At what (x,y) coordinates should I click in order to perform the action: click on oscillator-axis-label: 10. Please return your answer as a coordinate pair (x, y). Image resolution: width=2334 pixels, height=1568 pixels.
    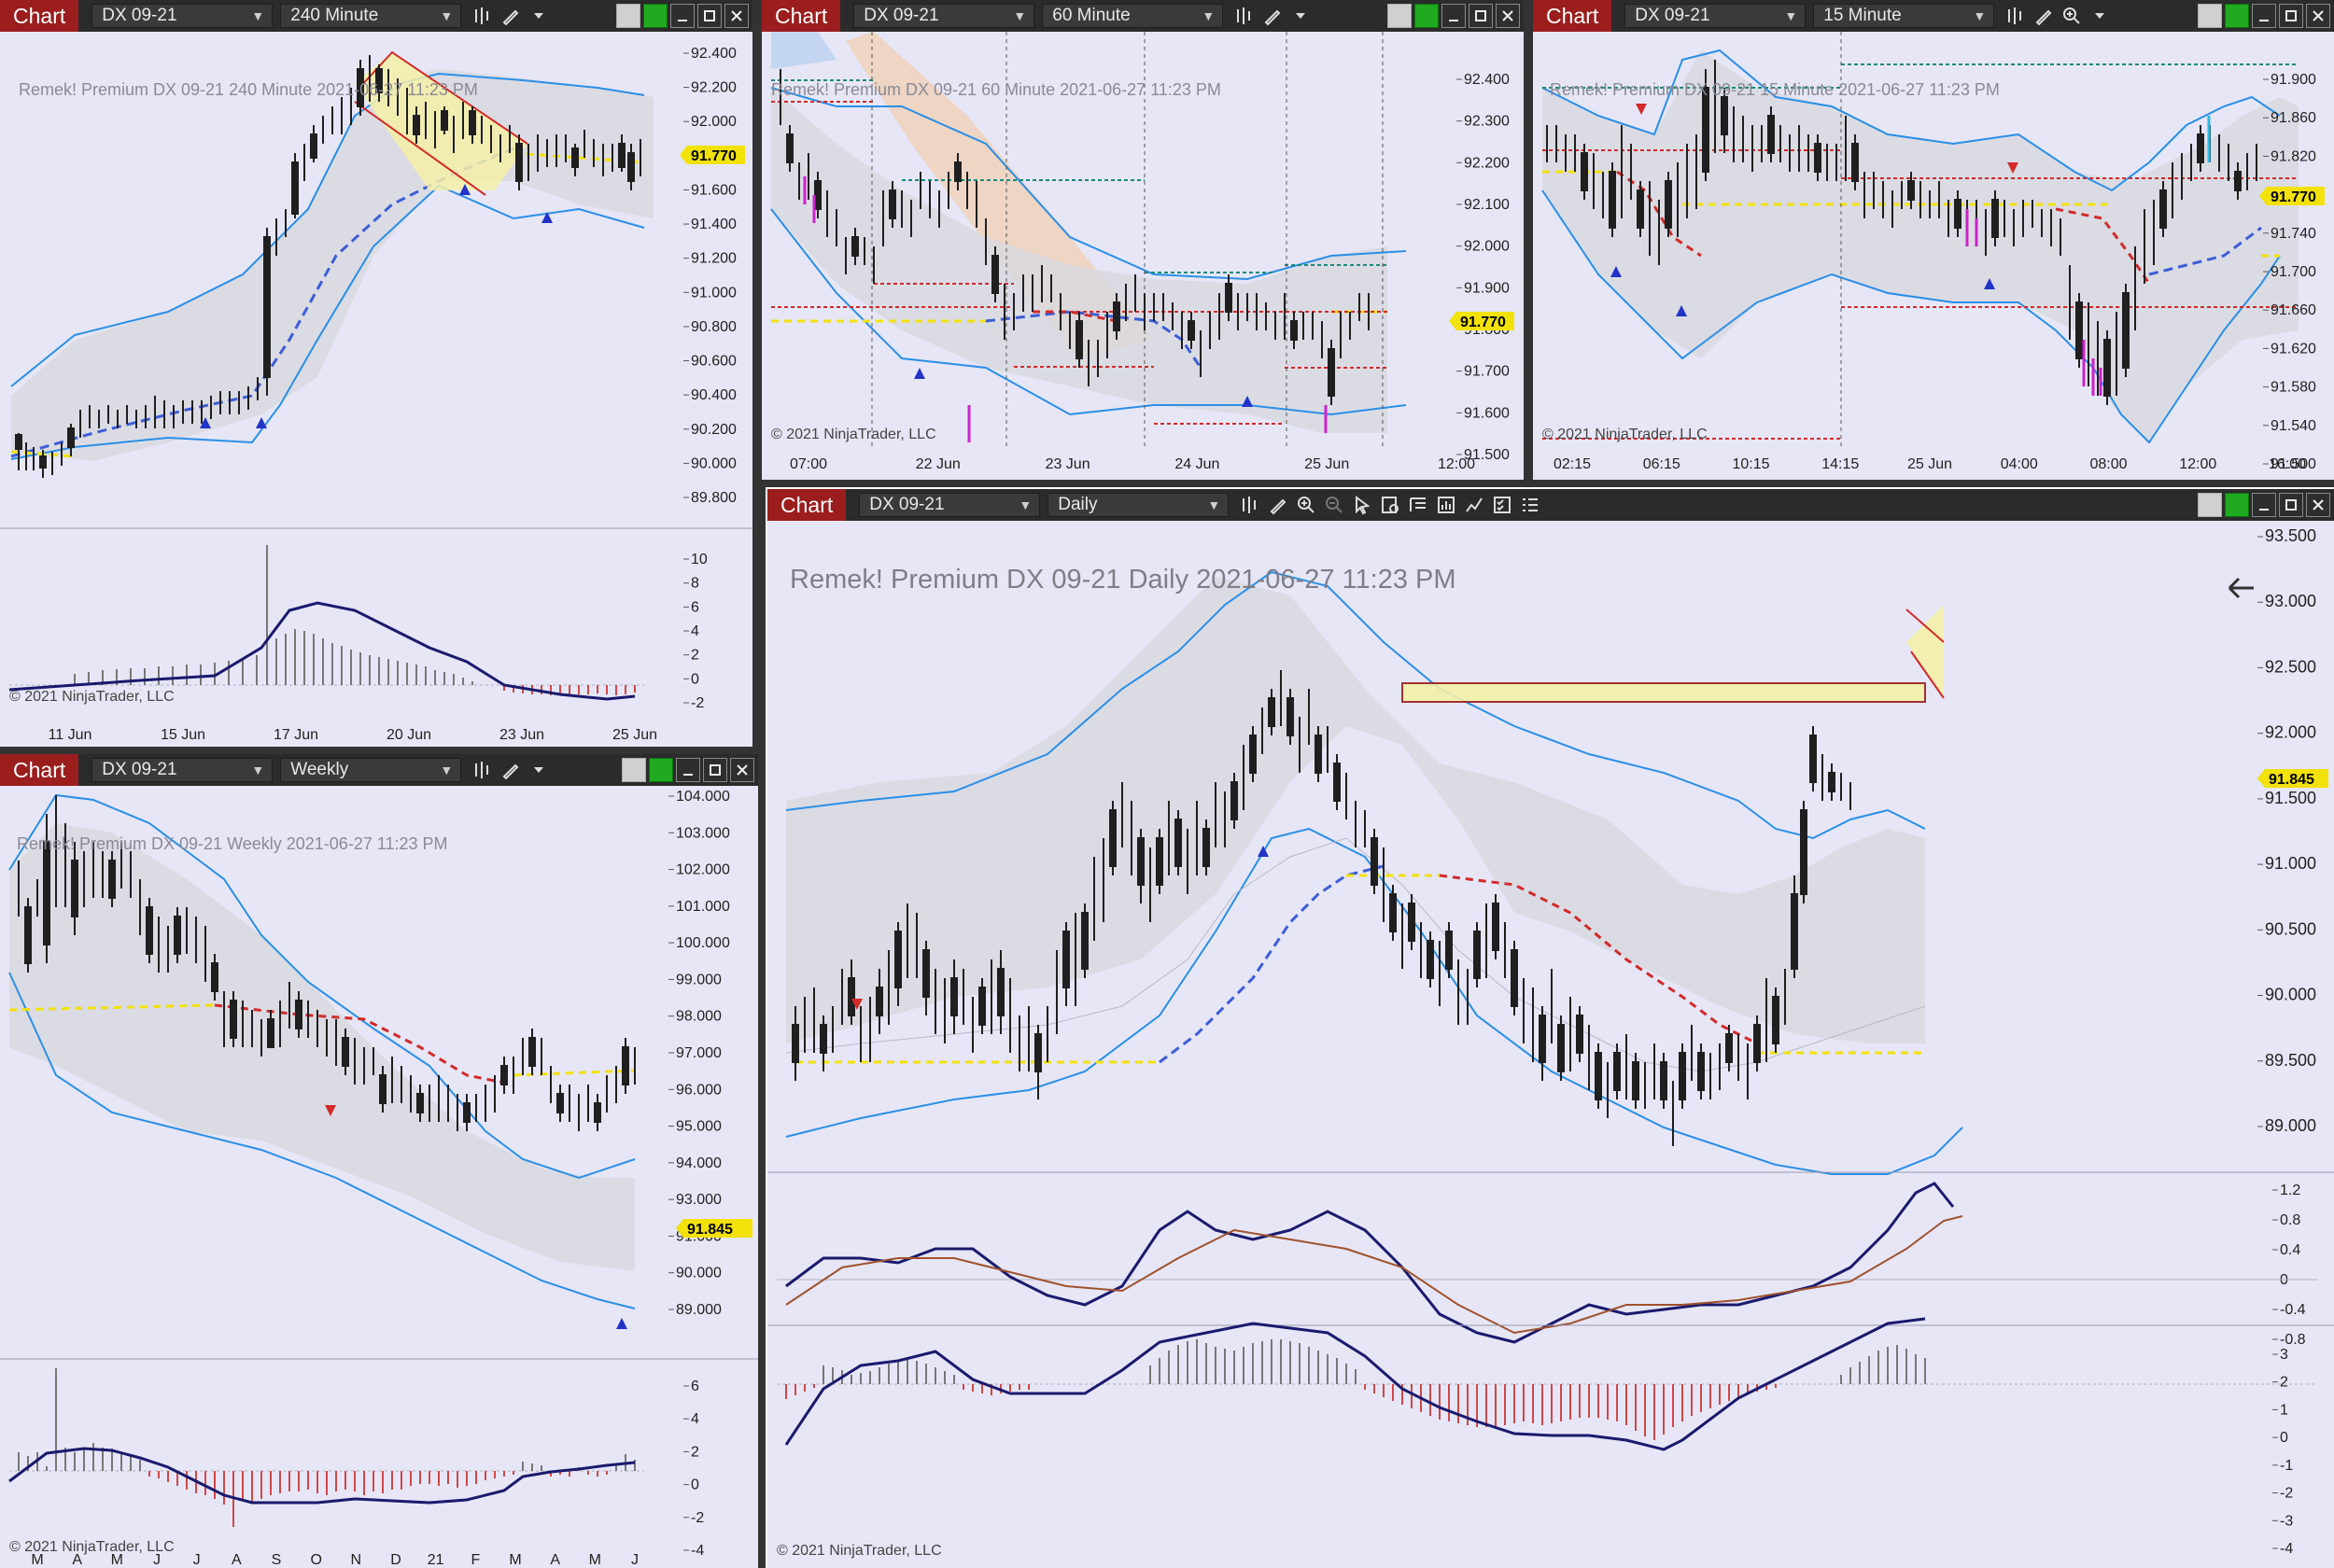
    Looking at the image, I should click on (699, 559).